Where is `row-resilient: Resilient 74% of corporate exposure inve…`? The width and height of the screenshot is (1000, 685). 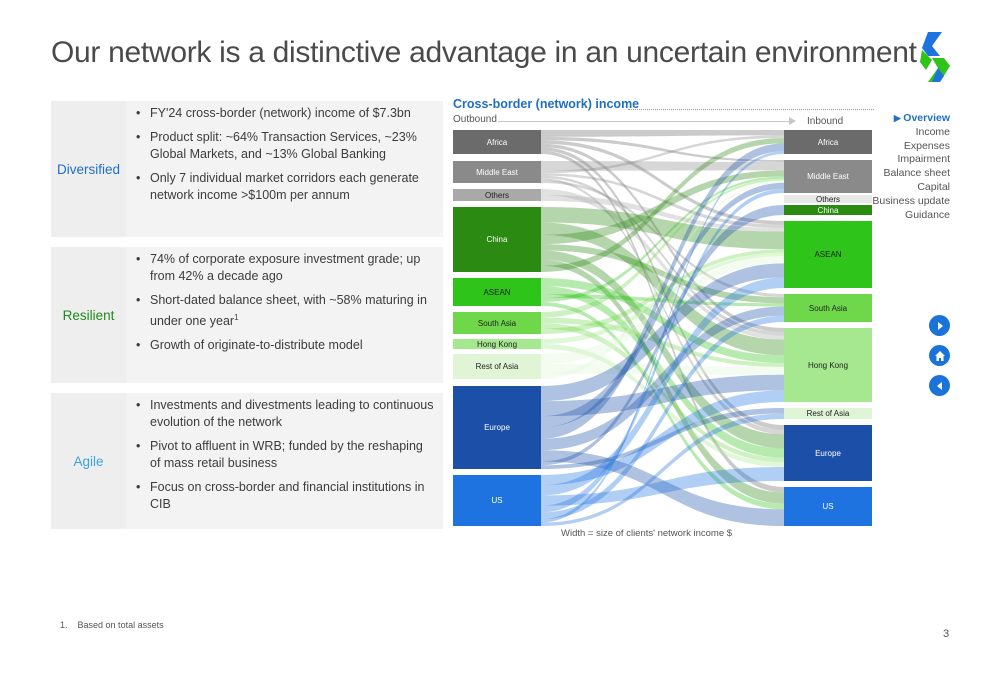 row-resilient: Resilient 74% of corporate exposure inve… is located at coordinates (247, 315).